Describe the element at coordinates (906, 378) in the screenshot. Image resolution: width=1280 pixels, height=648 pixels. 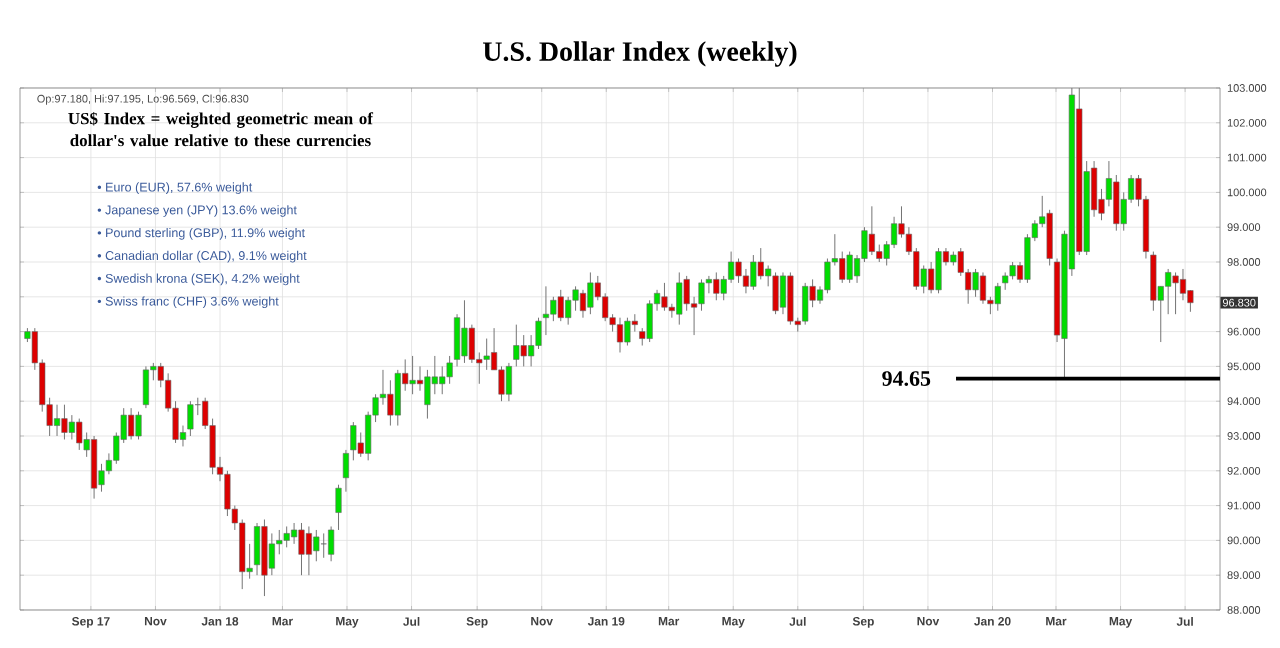
I see `ref-line-label: 94.65` at that location.